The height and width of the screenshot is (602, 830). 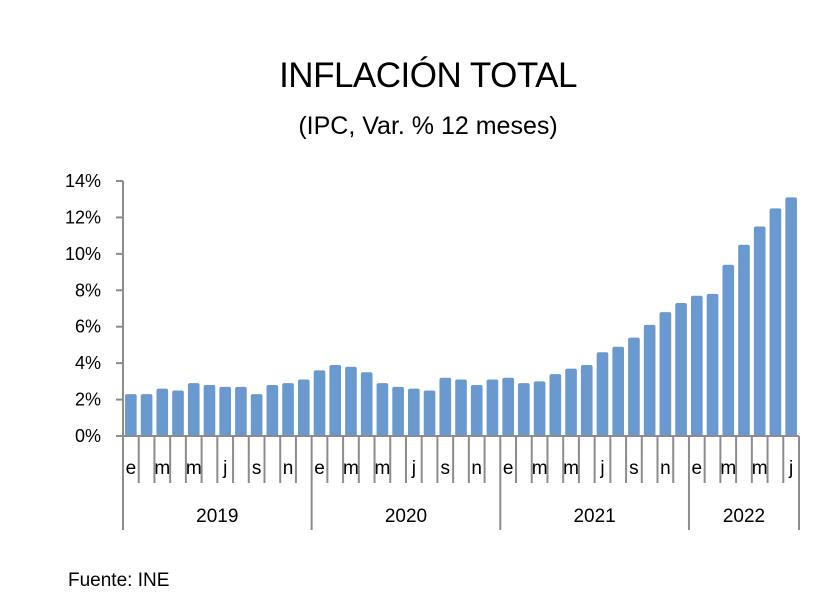 I want to click on chart-subtitle: (IPC, Var. % 12 meses), so click(x=428, y=126).